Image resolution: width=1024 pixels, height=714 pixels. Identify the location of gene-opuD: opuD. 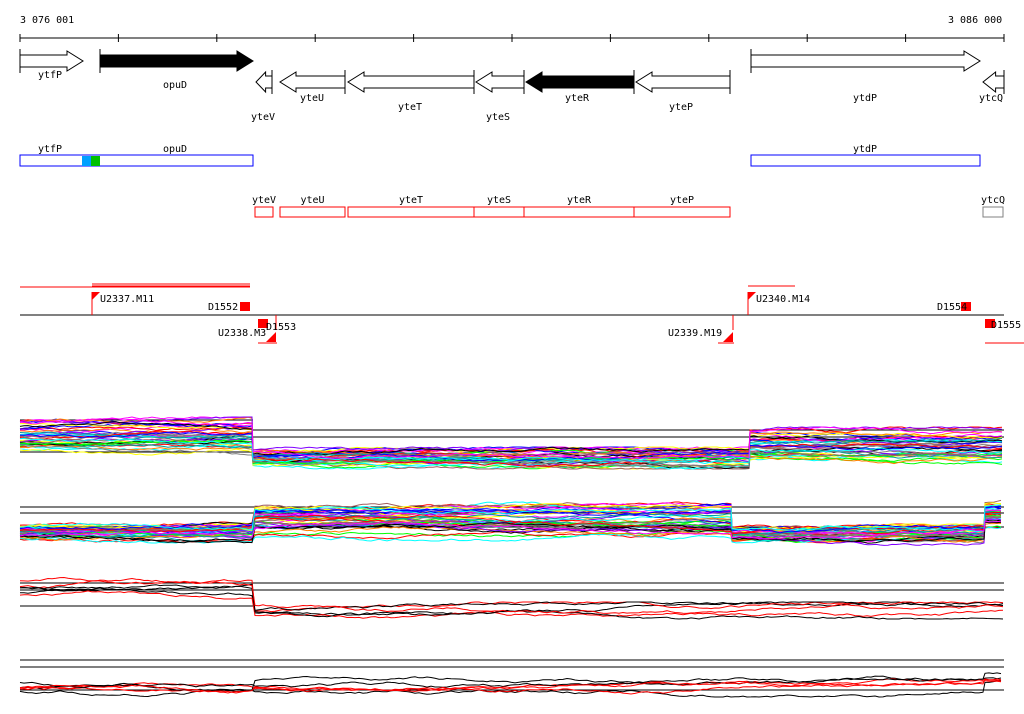
(176, 70).